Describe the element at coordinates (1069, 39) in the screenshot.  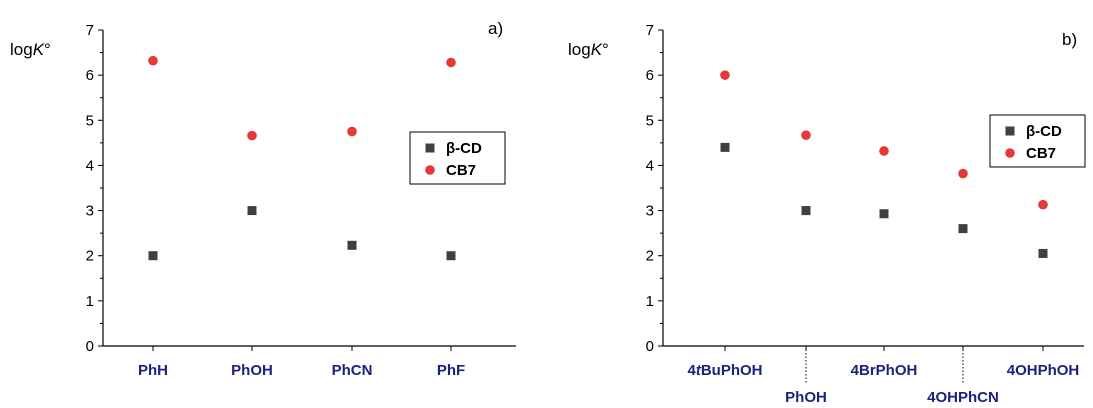
I see `panel-label: b)` at that location.